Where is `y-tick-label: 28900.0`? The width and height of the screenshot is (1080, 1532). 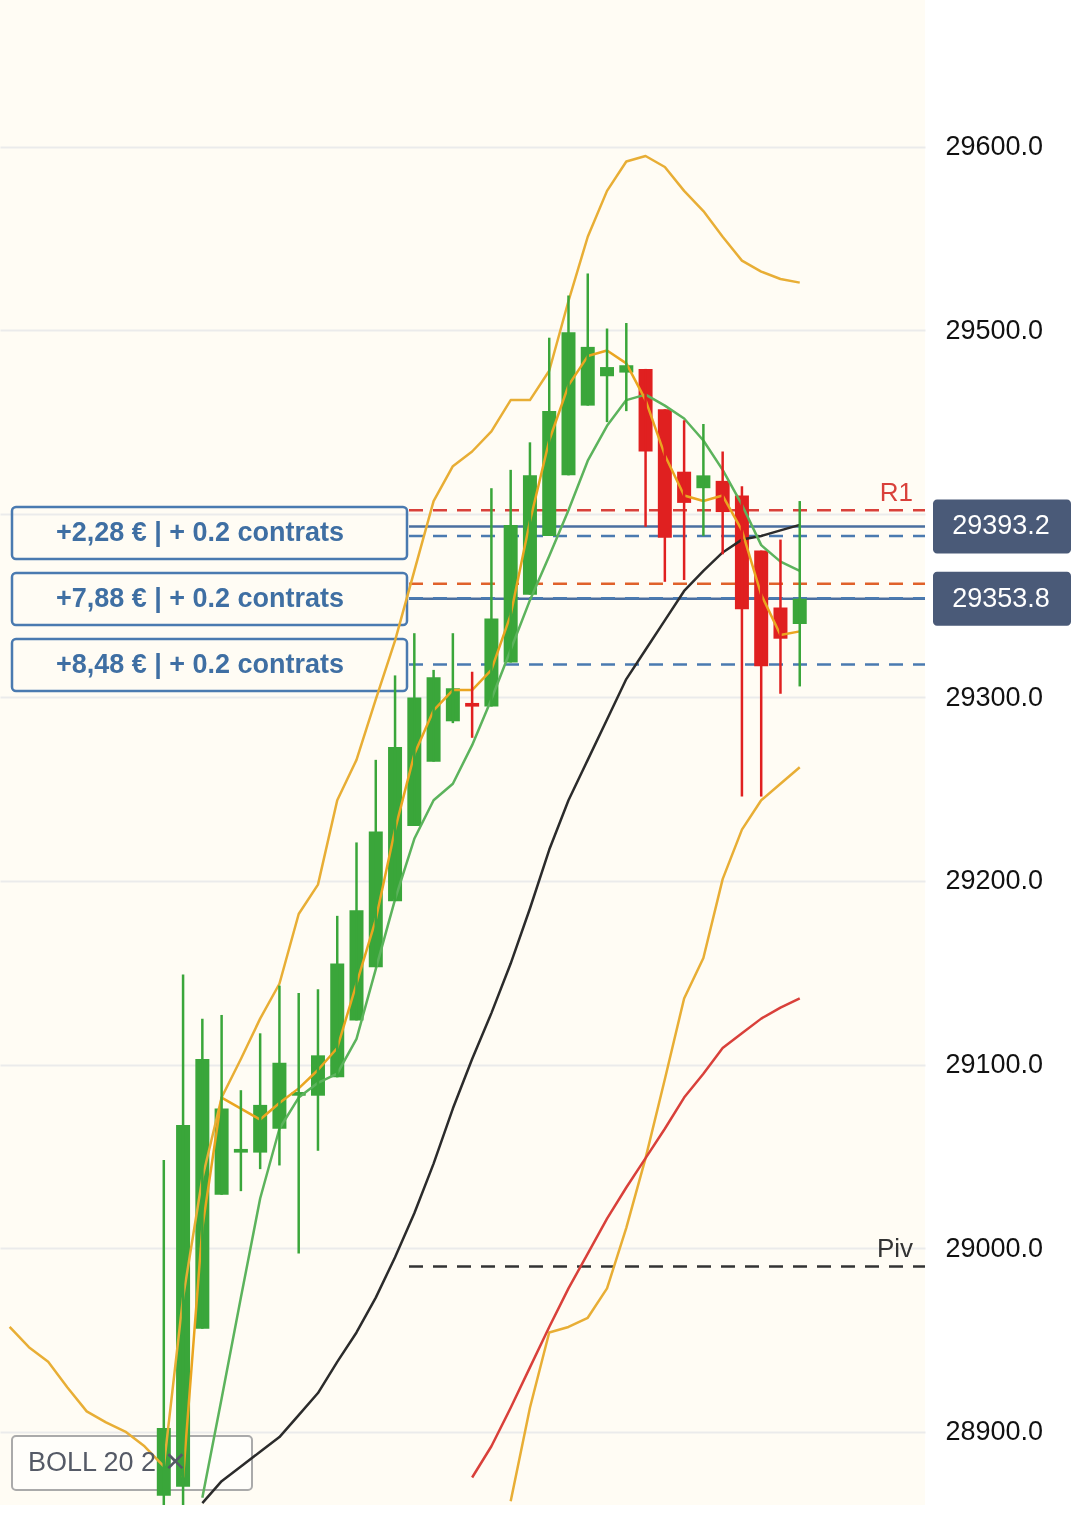 y-tick-label: 28900.0 is located at coordinates (994, 1431).